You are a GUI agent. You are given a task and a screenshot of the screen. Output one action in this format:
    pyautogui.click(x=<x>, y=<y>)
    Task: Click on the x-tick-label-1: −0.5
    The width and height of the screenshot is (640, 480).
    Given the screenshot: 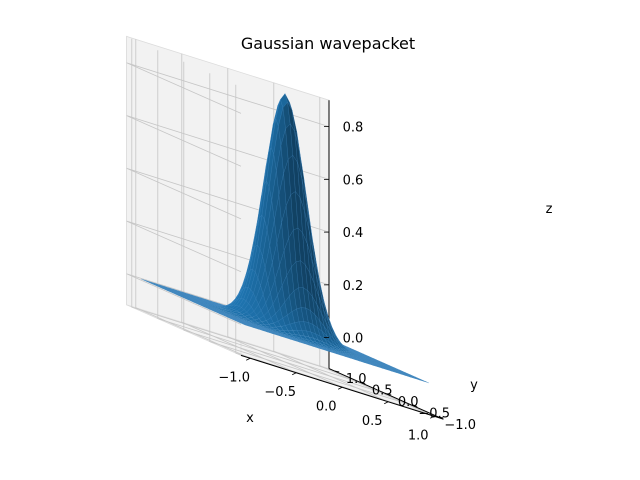 What is the action you would take?
    pyautogui.click(x=280, y=392)
    